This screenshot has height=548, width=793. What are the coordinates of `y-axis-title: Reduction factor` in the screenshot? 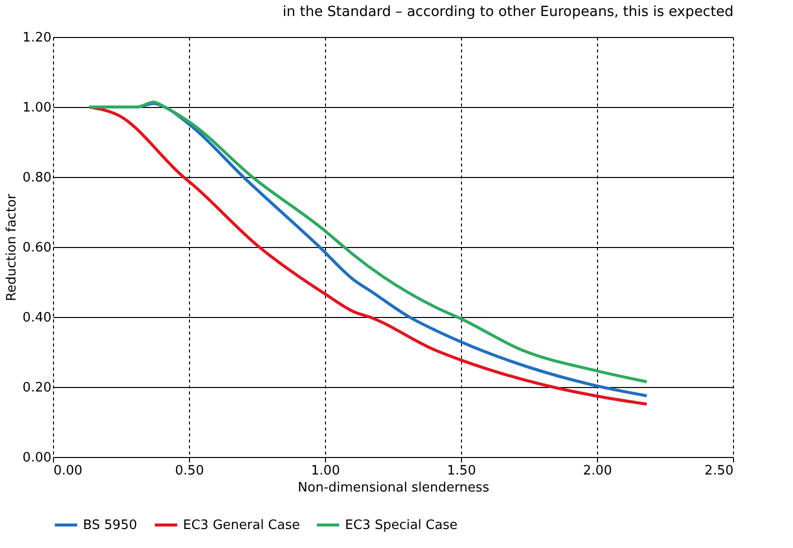 It's located at (12, 247).